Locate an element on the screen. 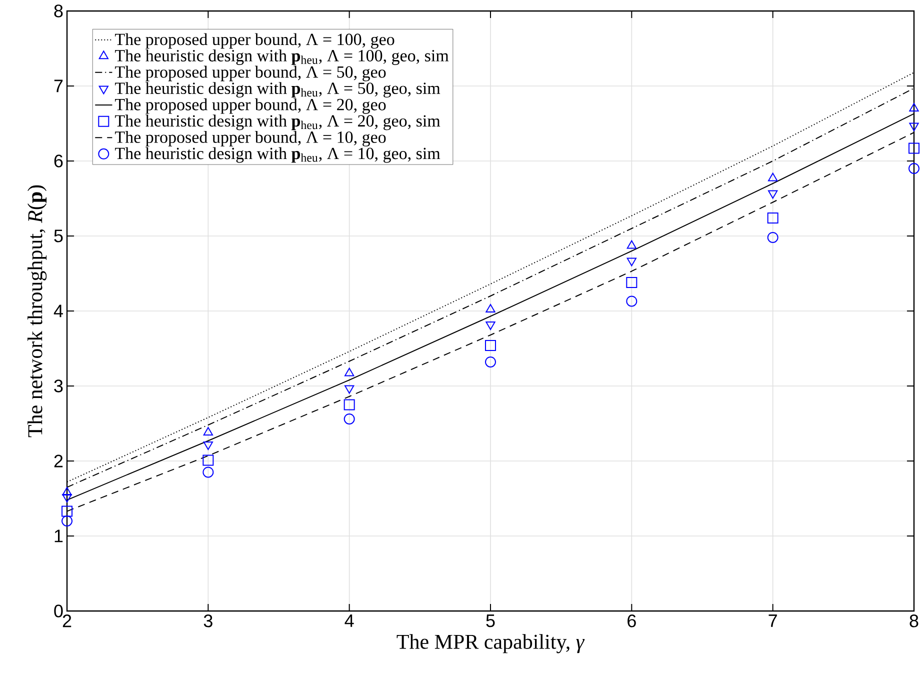 The height and width of the screenshot is (677, 922). x-tick-label: 3 is located at coordinates (208, 621).